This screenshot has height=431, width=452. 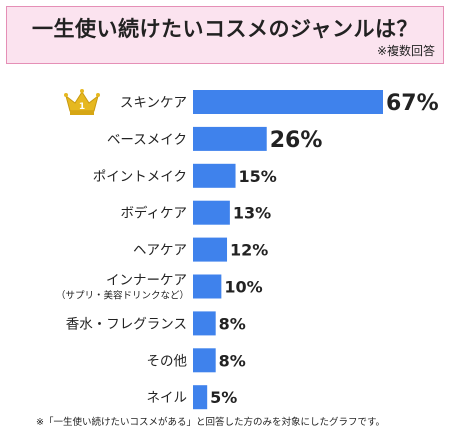 What do you see at coordinates (225, 29) in the screenshot?
I see `chart-title: 一生使い続けたいコスメのジャンルは？` at bounding box center [225, 29].